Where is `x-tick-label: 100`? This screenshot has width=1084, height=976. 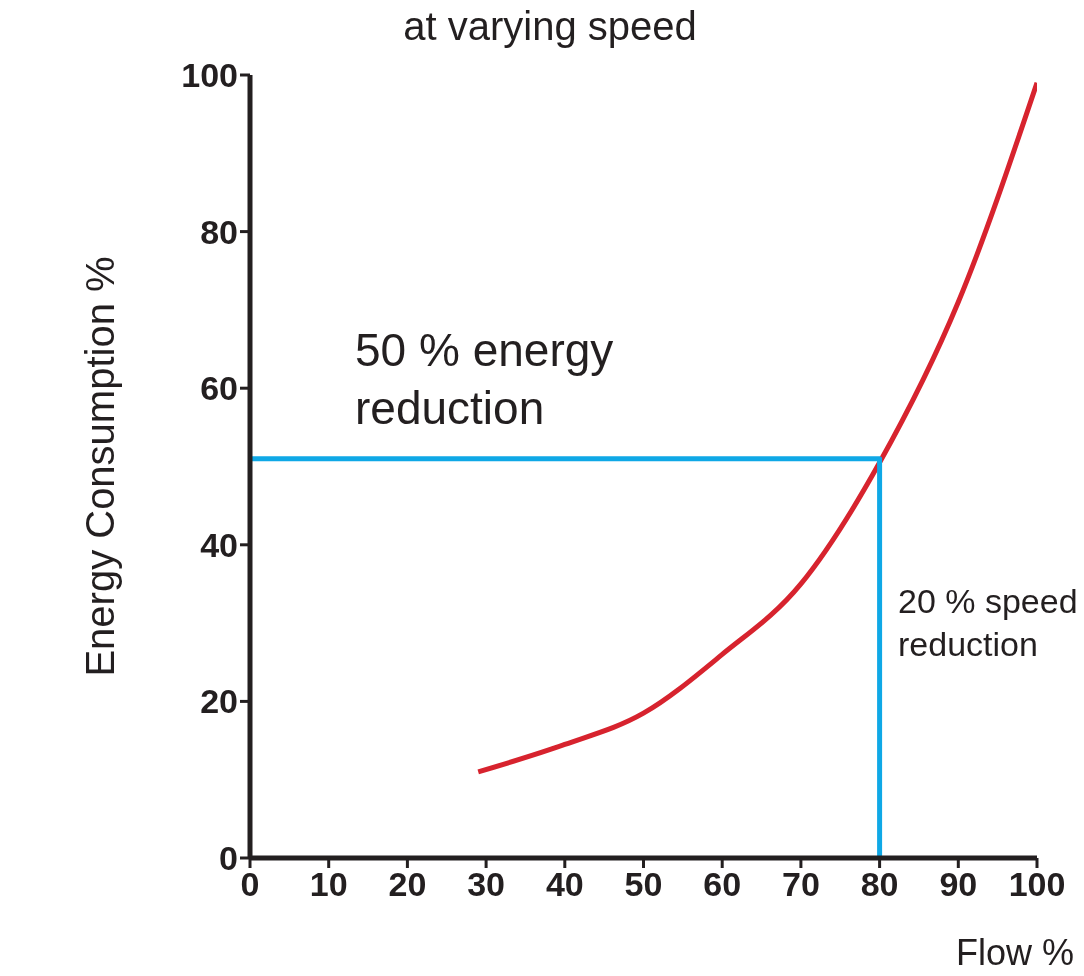
x-tick-label: 100 is located at coordinates (1037, 884).